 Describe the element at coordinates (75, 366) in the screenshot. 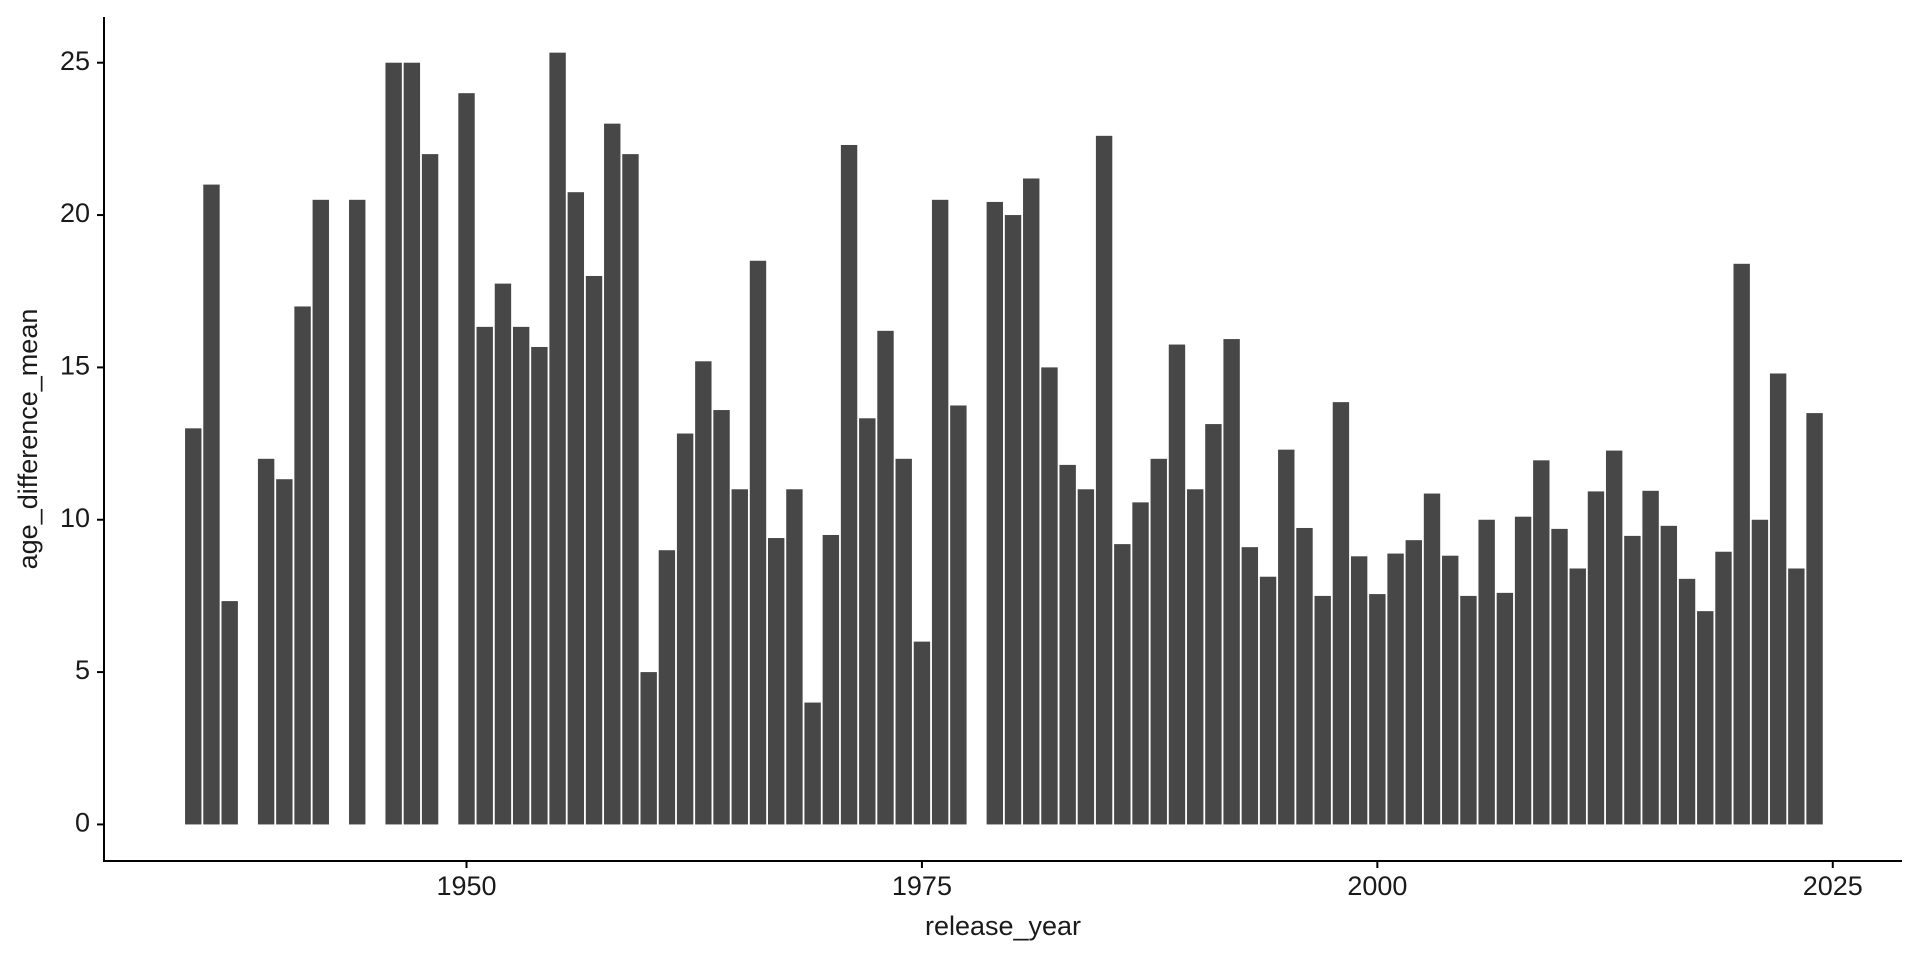

I see `y-tick-label: 15` at that location.